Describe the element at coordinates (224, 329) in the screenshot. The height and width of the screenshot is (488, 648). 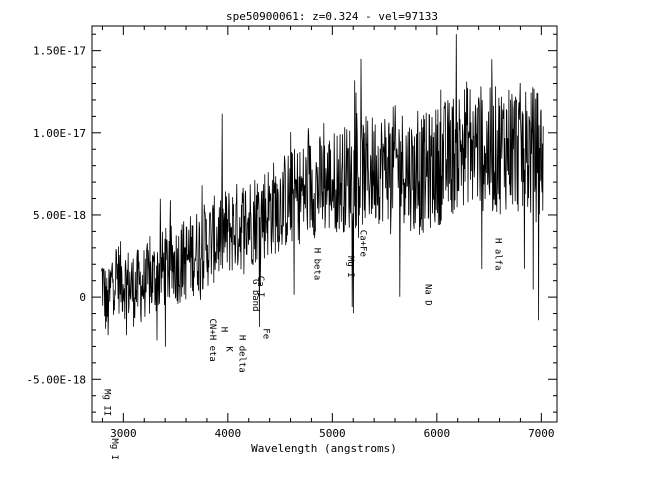
I see `spectral-line-label: H` at that location.